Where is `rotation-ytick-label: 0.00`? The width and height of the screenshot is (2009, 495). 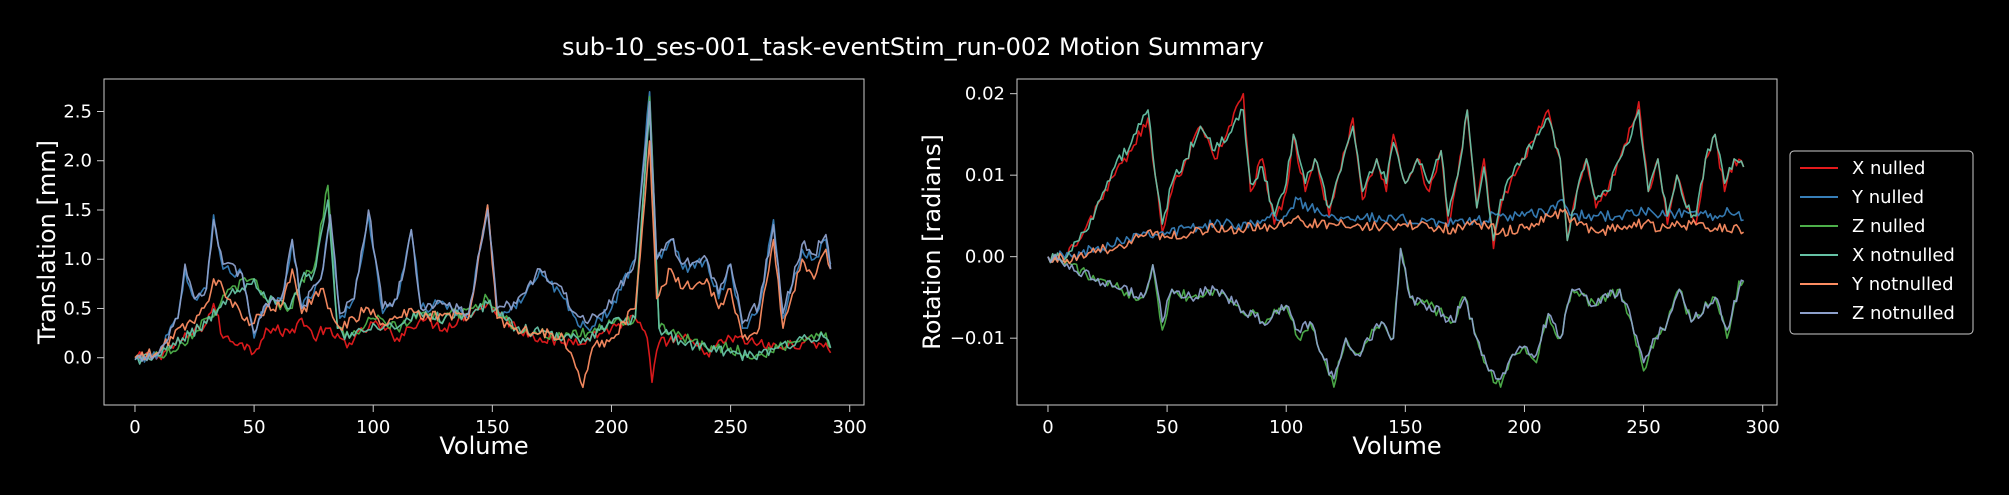 rotation-ytick-label: 0.00 is located at coordinates (985, 257).